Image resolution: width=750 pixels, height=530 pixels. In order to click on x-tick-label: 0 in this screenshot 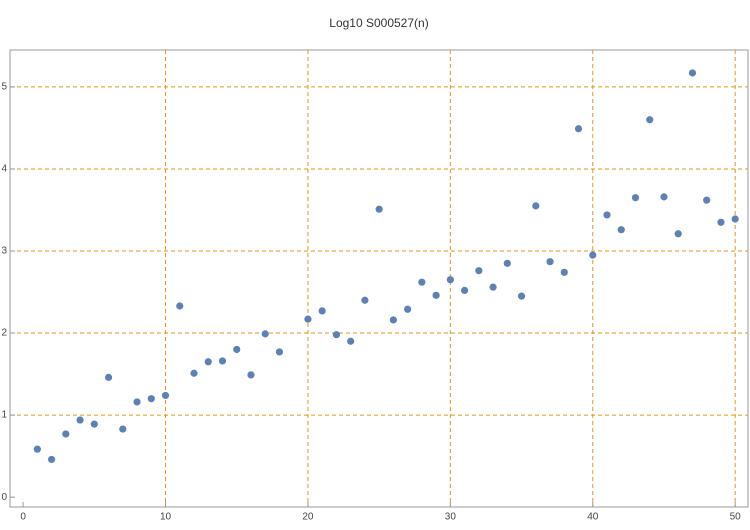, I will do `click(23, 517)`.